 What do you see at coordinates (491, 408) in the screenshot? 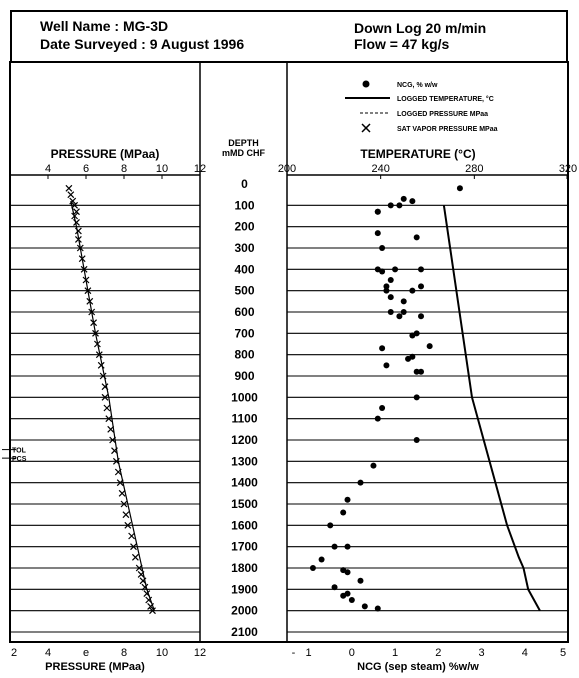
I see `logged-temperature-line` at bounding box center [491, 408].